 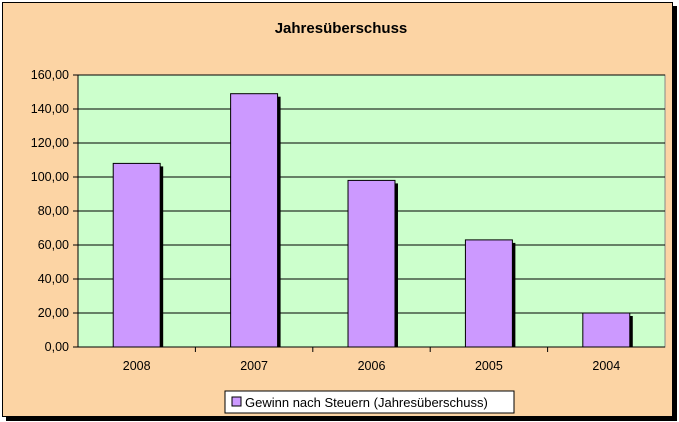 I want to click on legend: Gewinn nach Steuern (Jahresüberschuss), so click(x=369, y=402).